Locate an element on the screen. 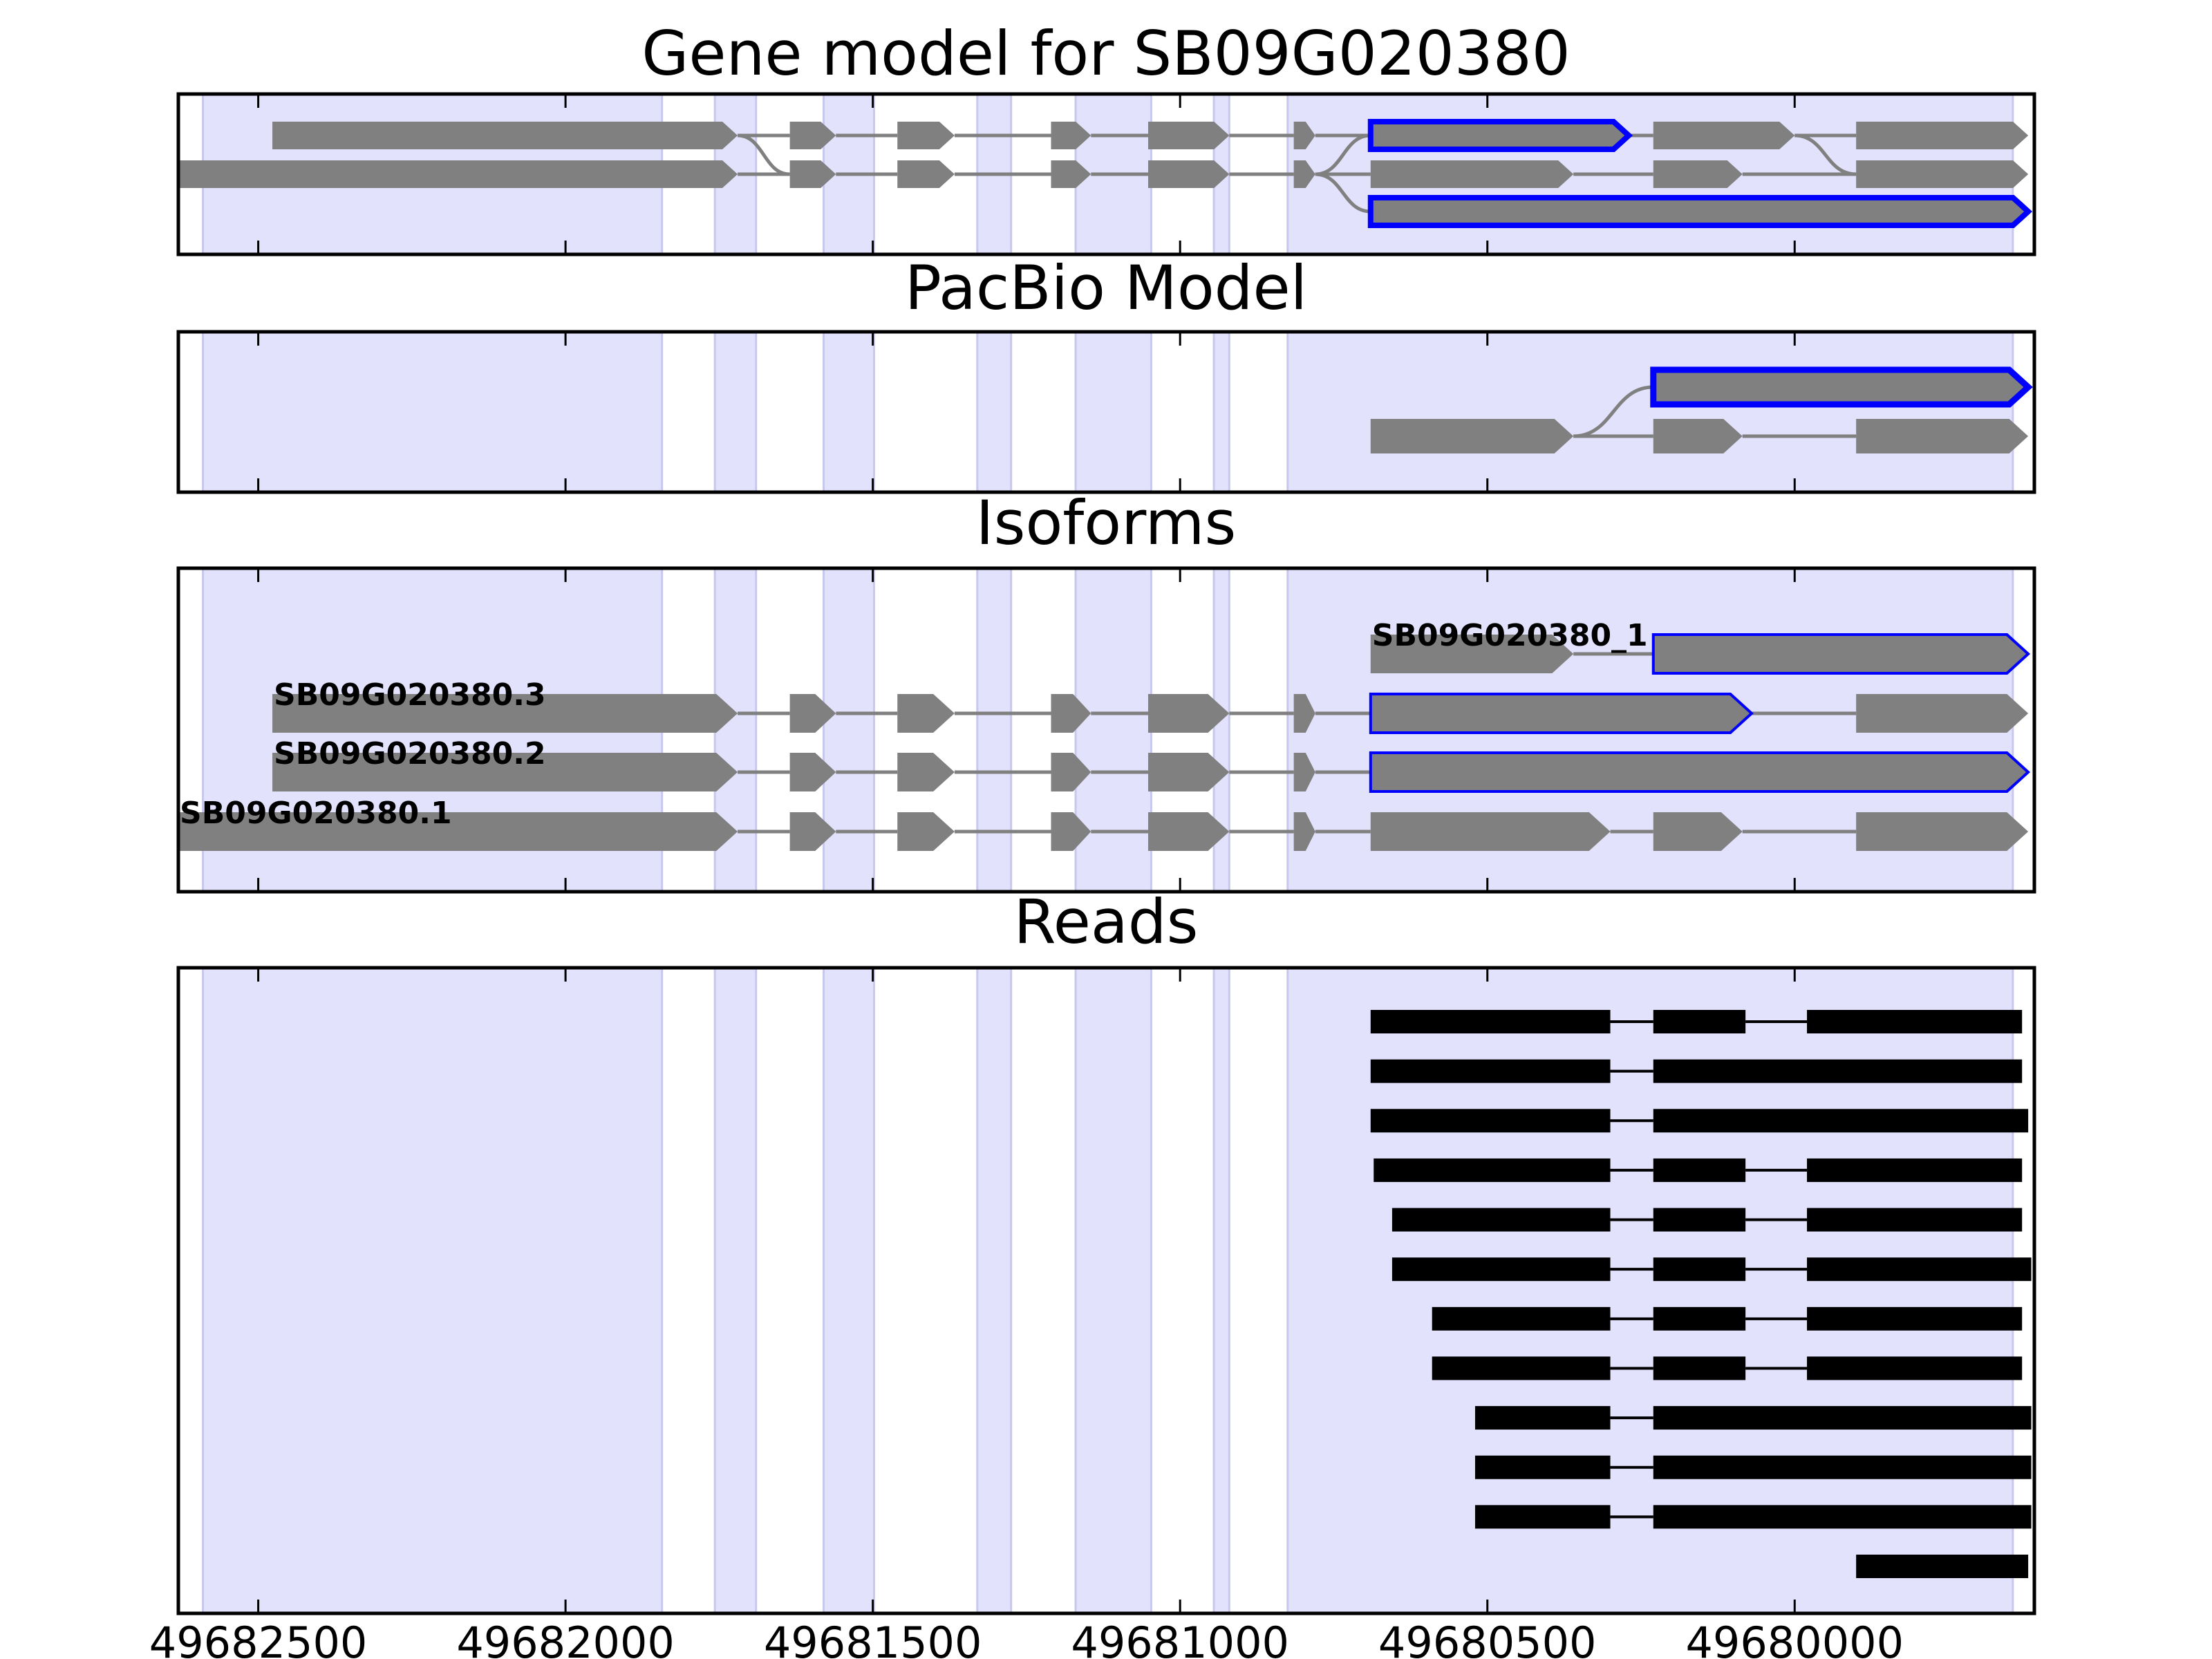 The height and width of the screenshot is (1659, 2212). x-tick-label: 49680500 is located at coordinates (1488, 1638).